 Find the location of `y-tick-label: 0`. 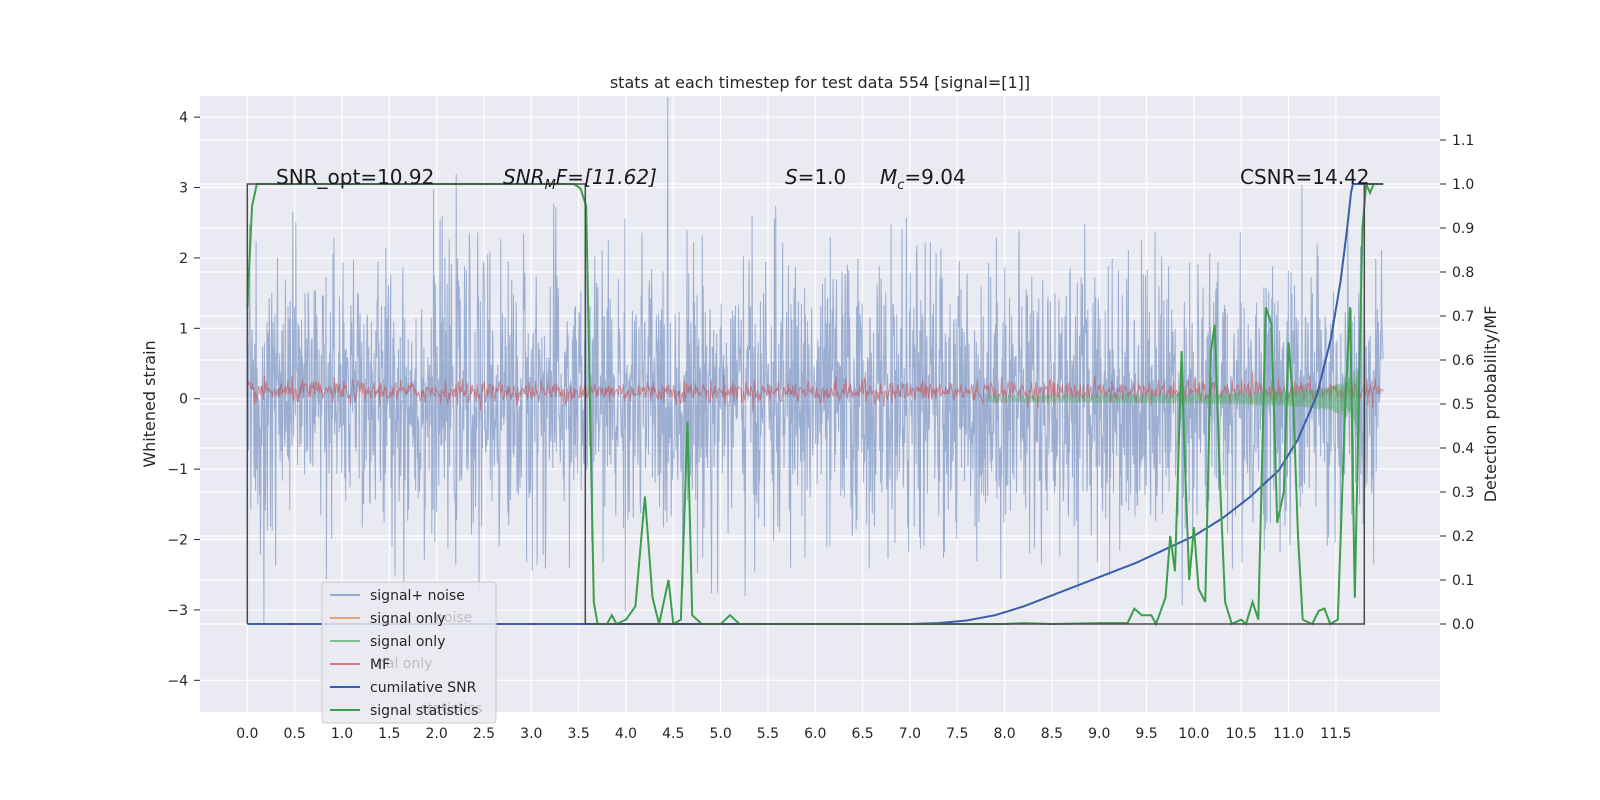

y-tick-label: 0 is located at coordinates (183, 400).